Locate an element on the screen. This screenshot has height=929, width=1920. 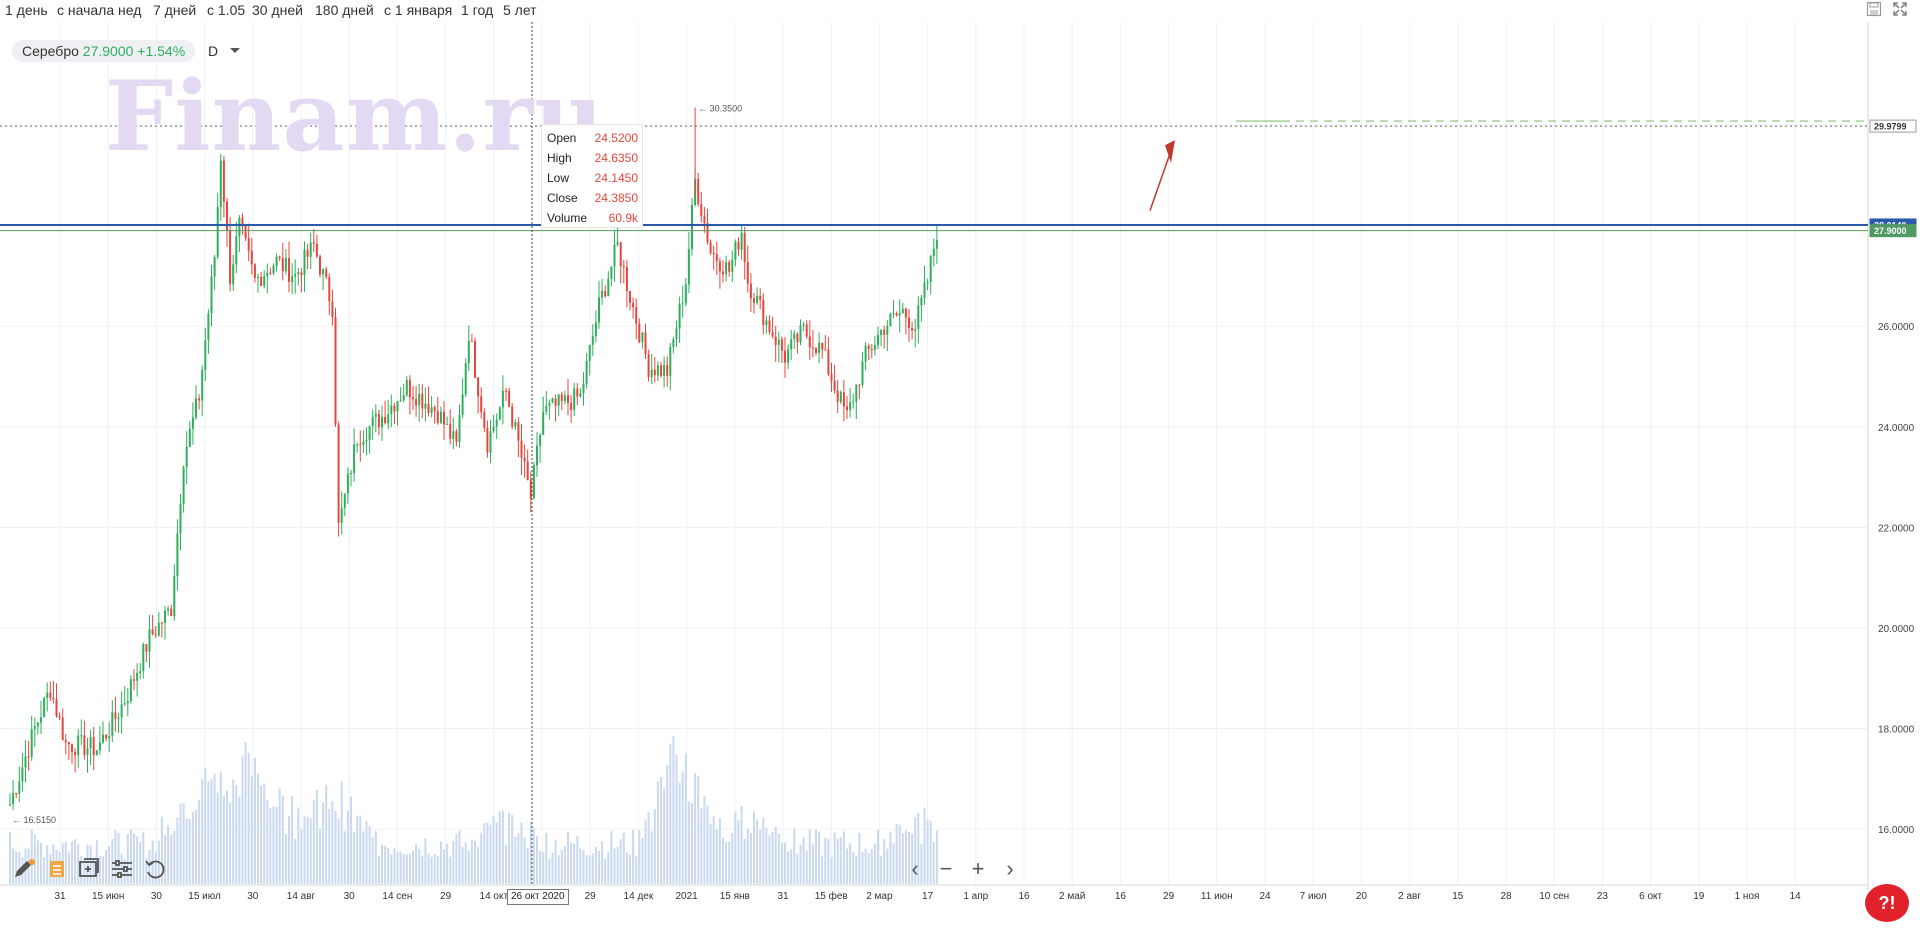
range-180-days: 180 дней is located at coordinates (344, 10).